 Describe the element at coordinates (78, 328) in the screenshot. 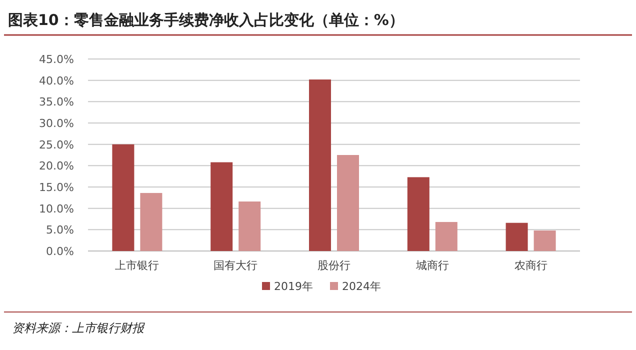

I see `text: 资料来源：上市银行财报` at that location.